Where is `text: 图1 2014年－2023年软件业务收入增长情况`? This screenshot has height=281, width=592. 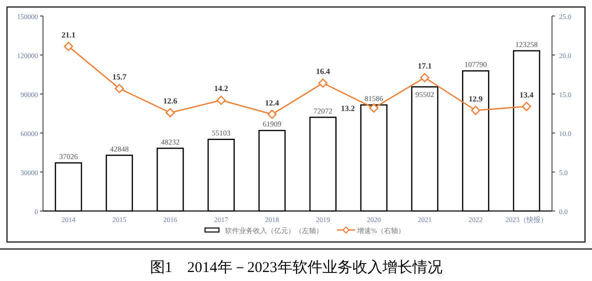 text: 图1 2014年－2023年软件业务收入增长情况 is located at coordinates (296, 267).